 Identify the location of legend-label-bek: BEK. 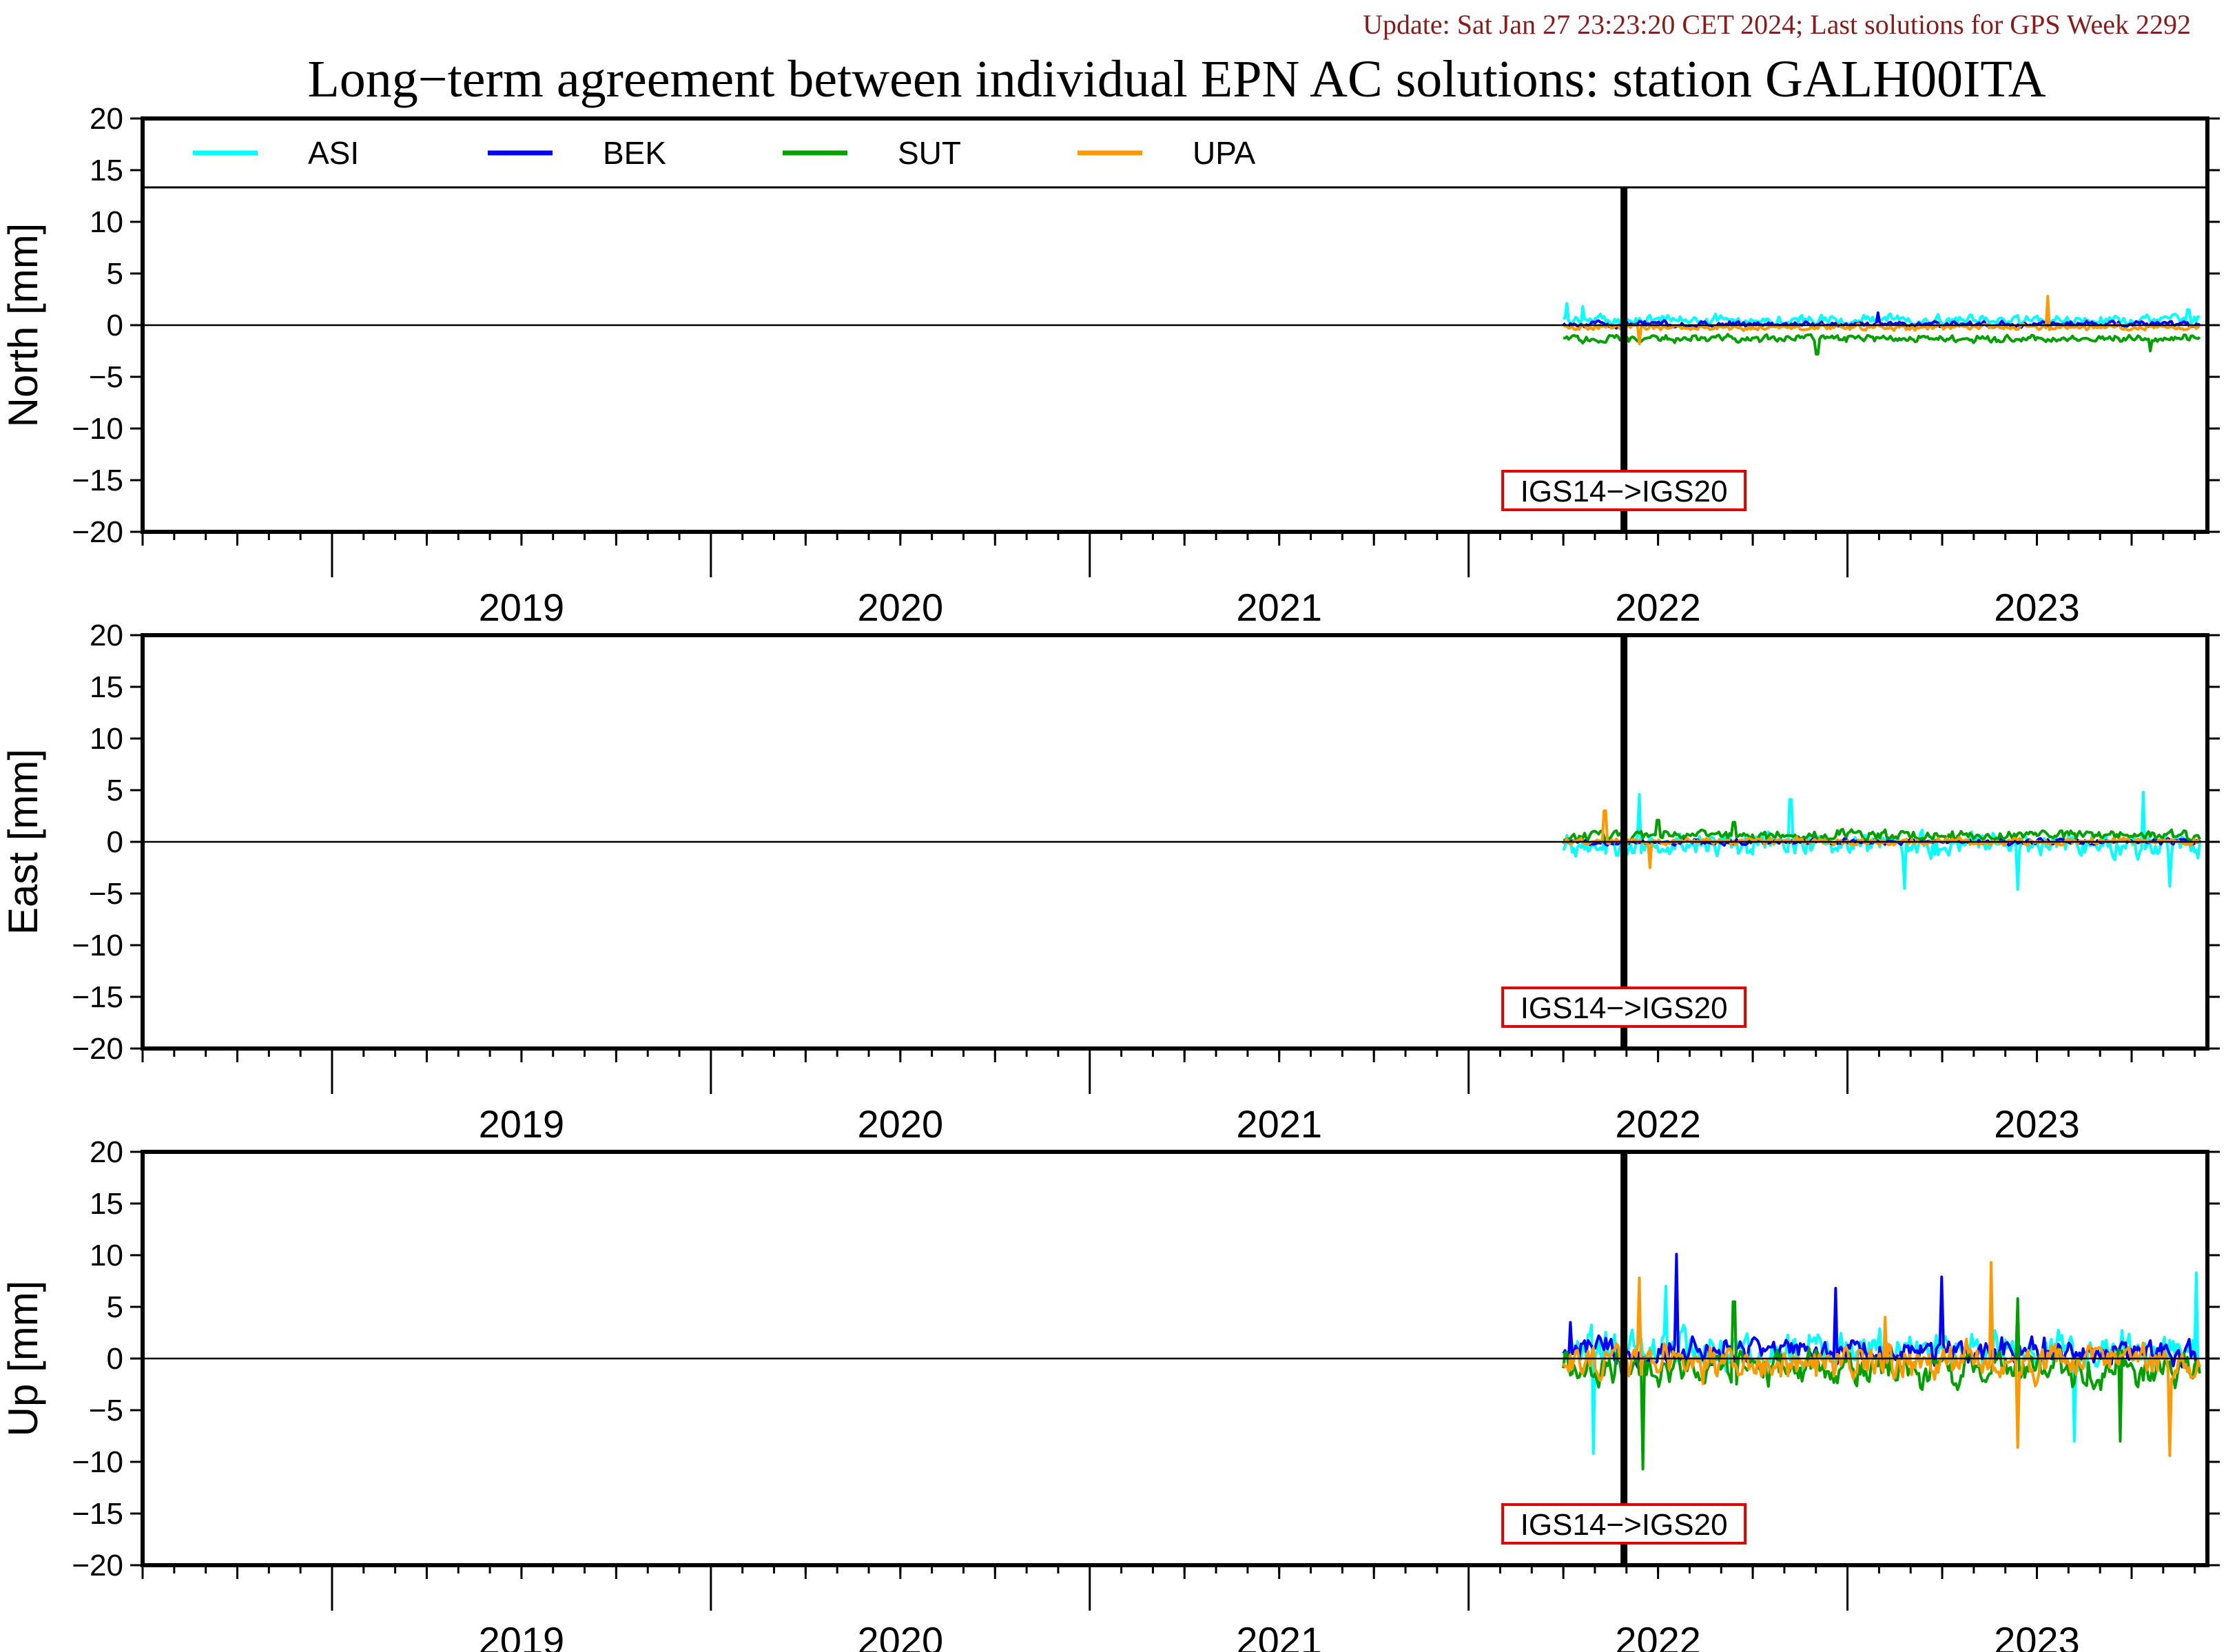
(634, 153).